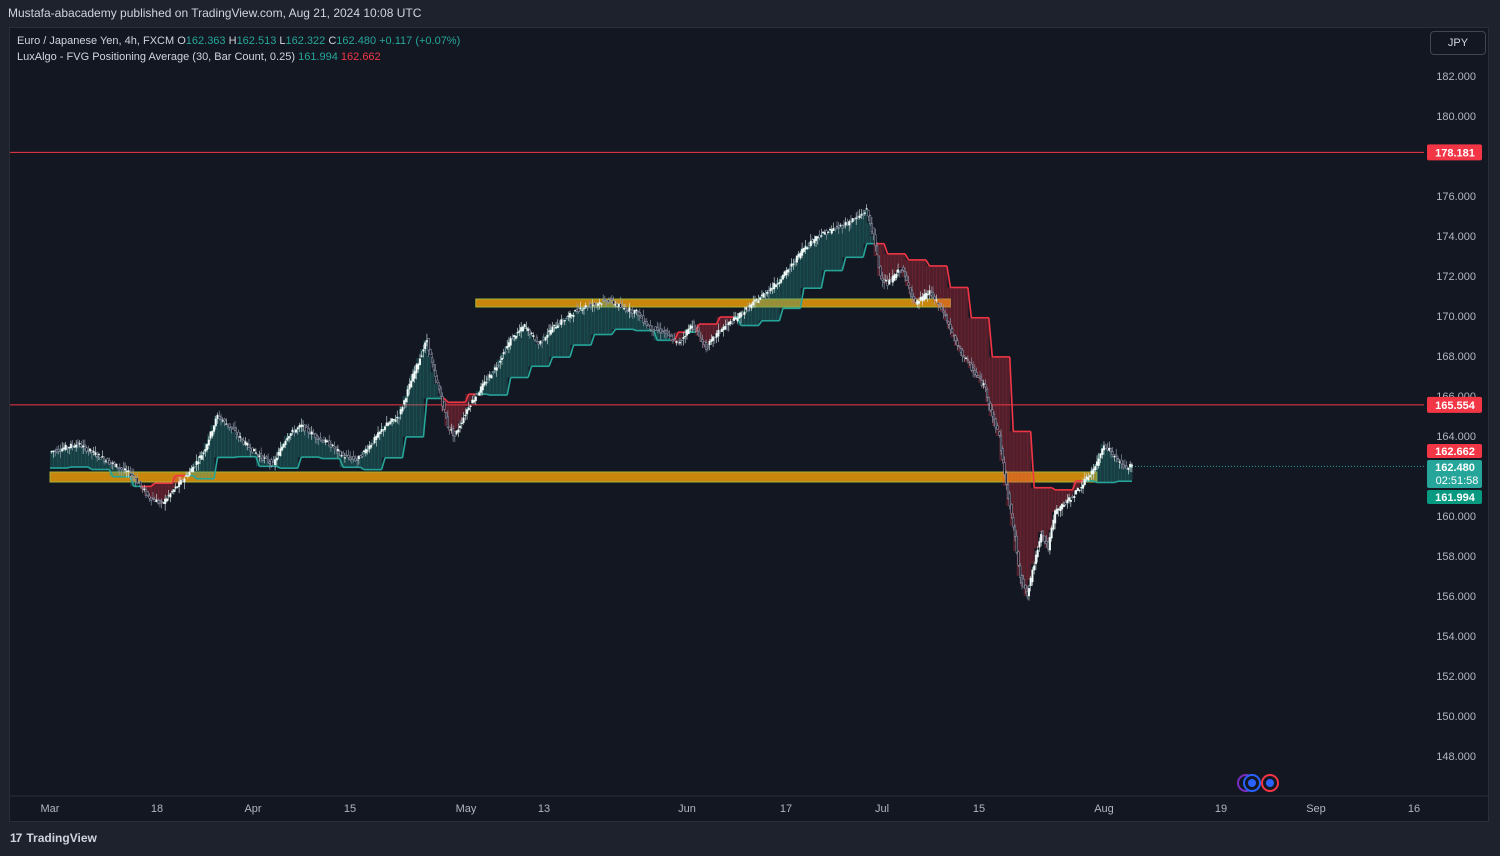 The width and height of the screenshot is (1500, 856). What do you see at coordinates (53, 838) in the screenshot?
I see `tradingview-logo: 17 TradingView` at bounding box center [53, 838].